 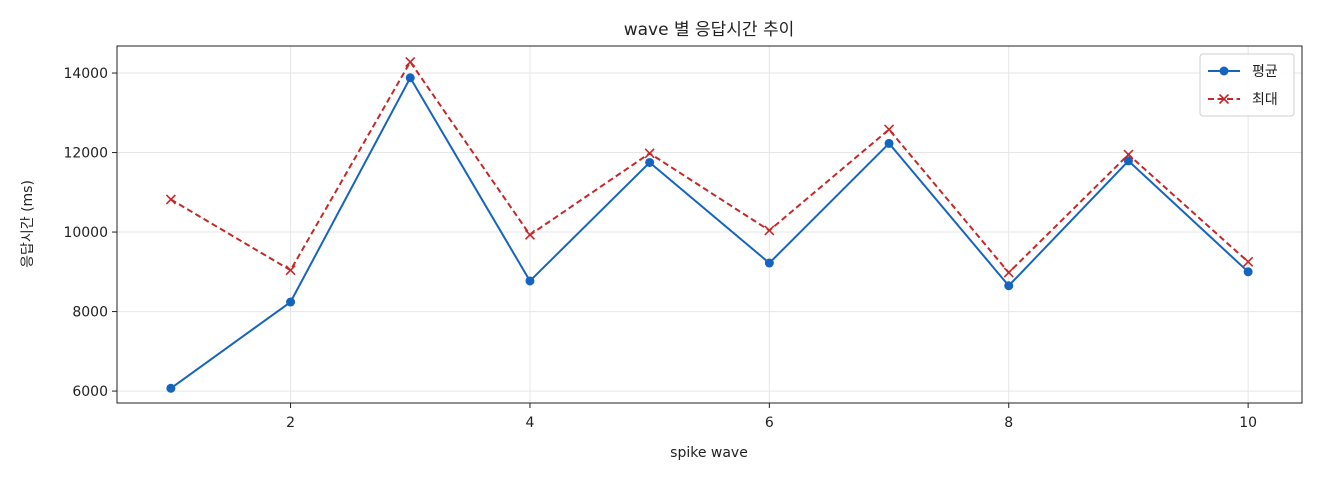 I want to click on y-tick-label: 14000, so click(x=85, y=74).